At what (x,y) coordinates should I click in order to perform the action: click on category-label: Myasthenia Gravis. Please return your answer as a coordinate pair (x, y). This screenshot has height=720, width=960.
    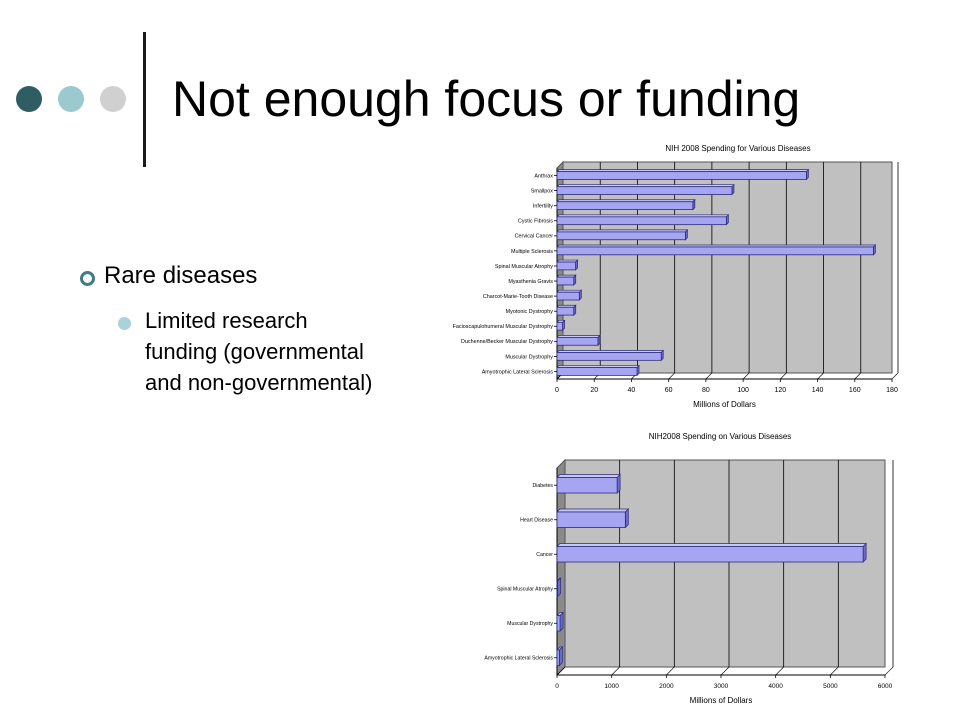
    Looking at the image, I should click on (530, 282).